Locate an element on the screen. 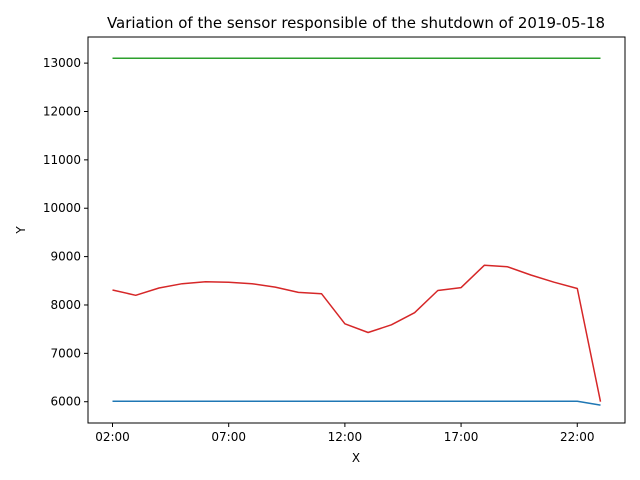  y-tick-label: 8000 is located at coordinates (65, 305).